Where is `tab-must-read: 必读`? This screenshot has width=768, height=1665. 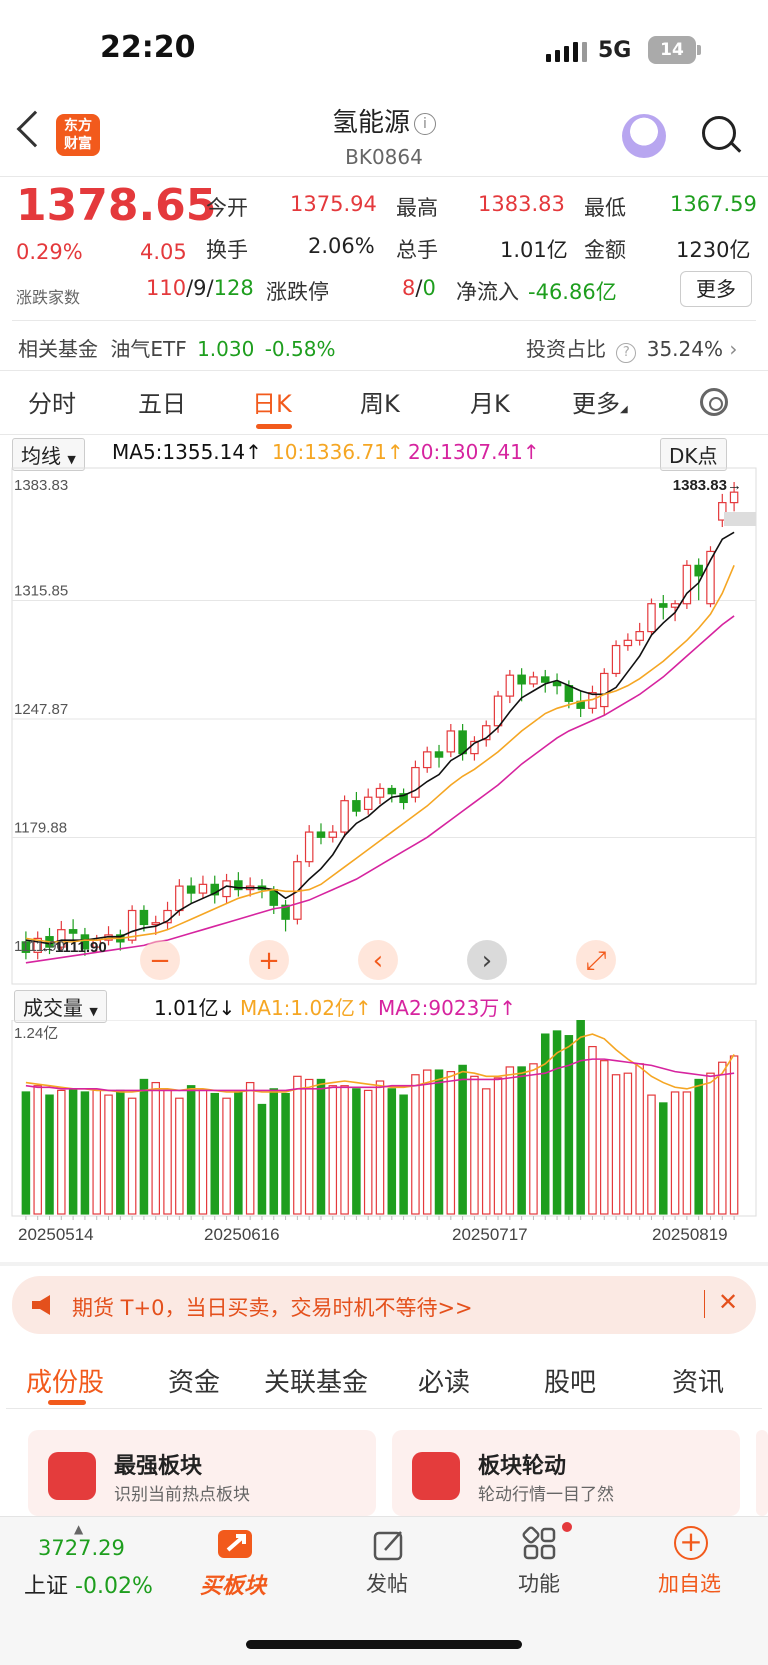
tab-must-read: 必读 is located at coordinates (444, 1383).